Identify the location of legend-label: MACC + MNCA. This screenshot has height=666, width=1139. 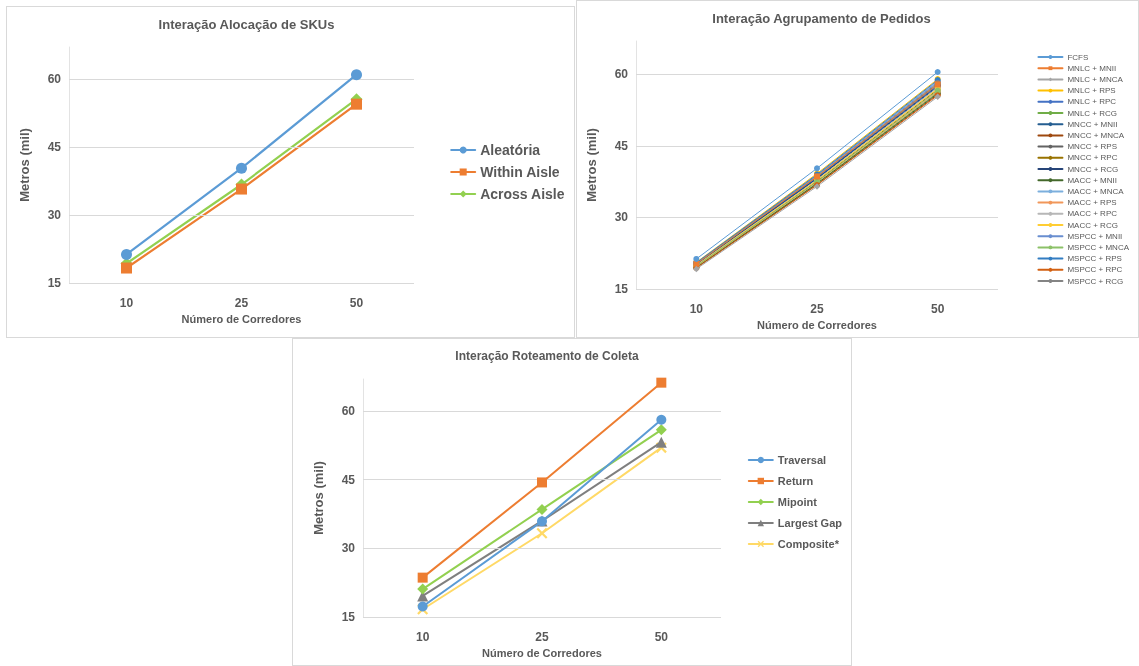
(1096, 191).